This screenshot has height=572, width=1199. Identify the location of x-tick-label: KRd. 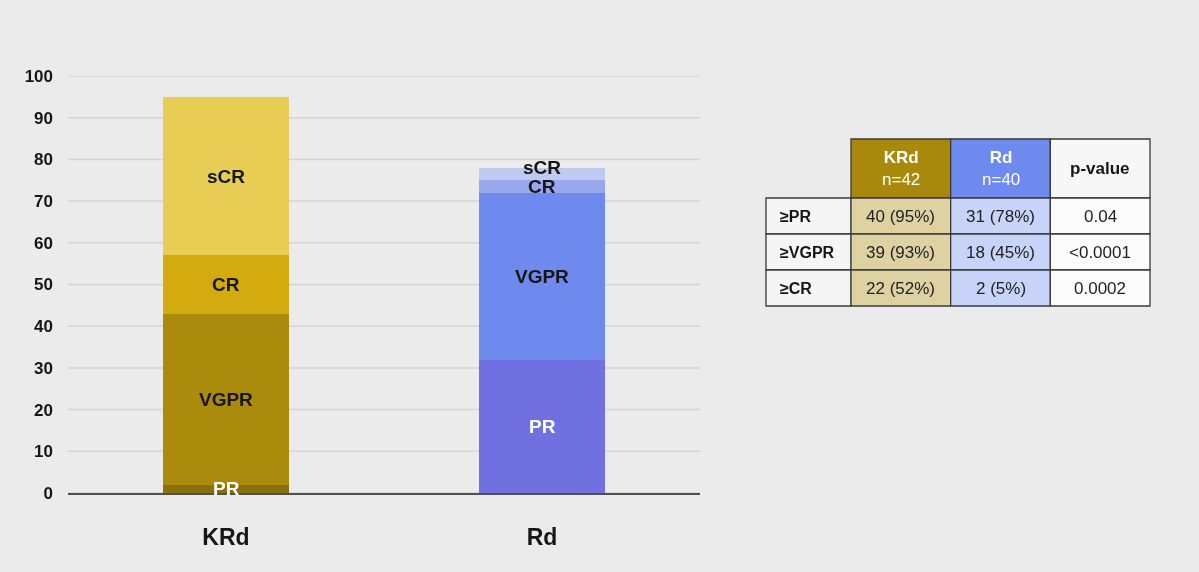
(226, 536).